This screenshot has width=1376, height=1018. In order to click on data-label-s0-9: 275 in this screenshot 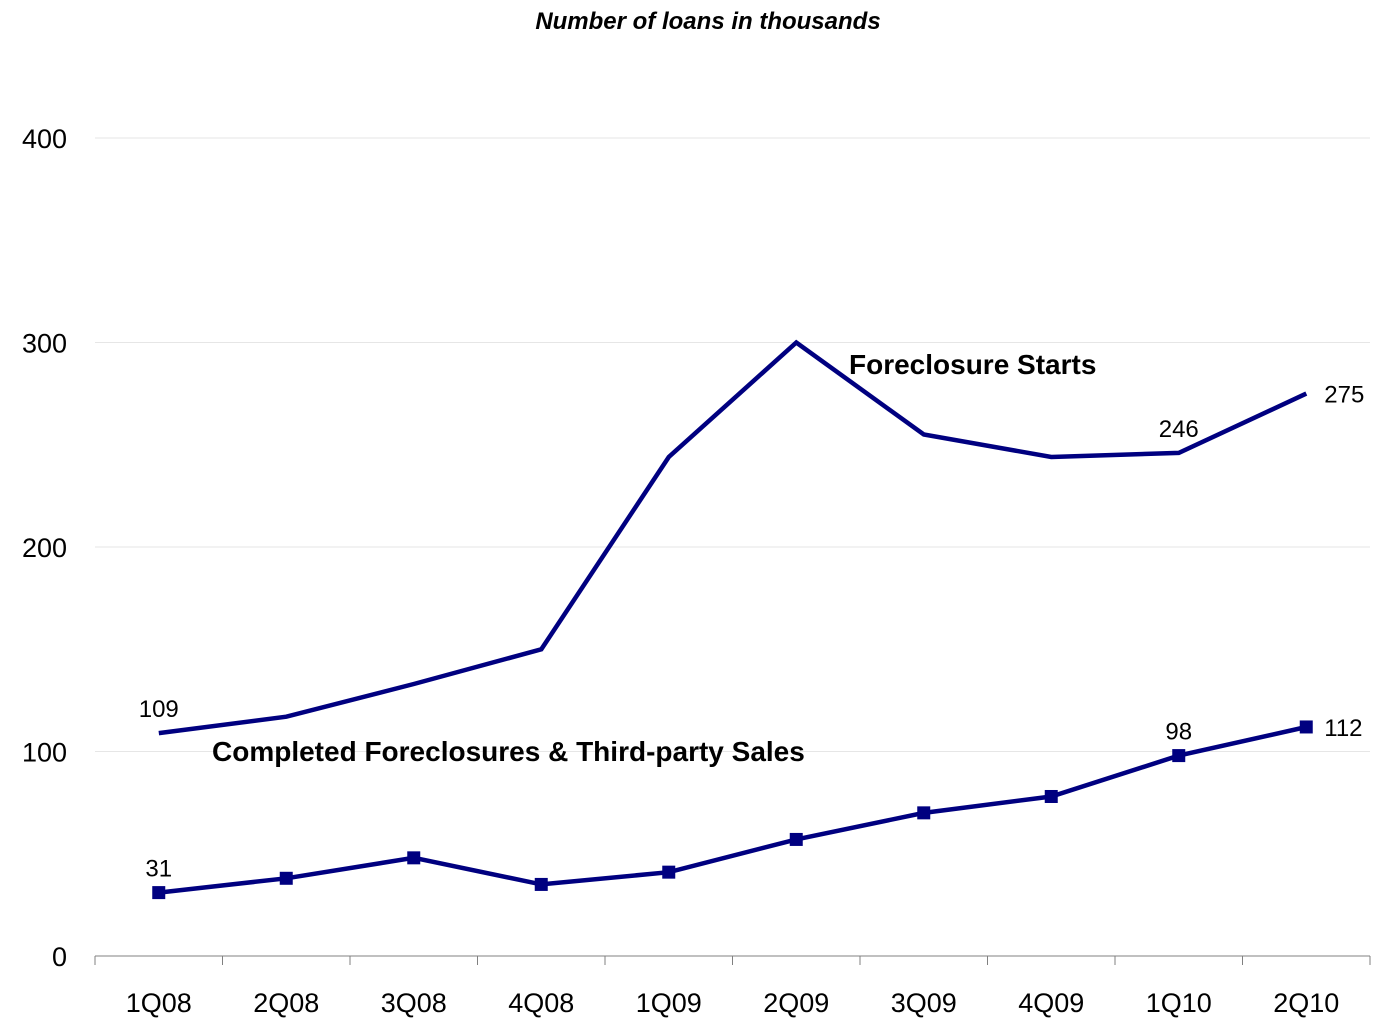, I will do `click(1344, 395)`.